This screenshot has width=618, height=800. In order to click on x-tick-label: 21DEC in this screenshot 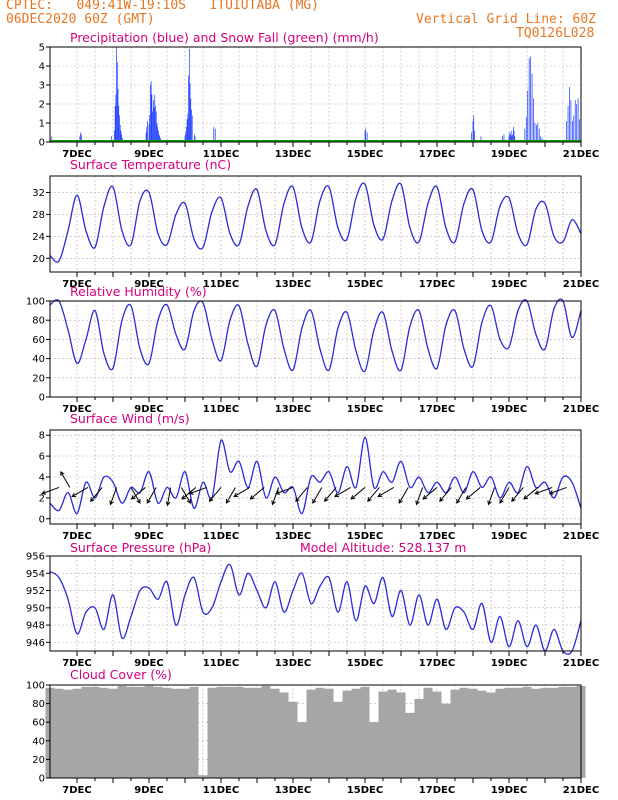, I will do `click(581, 790)`.